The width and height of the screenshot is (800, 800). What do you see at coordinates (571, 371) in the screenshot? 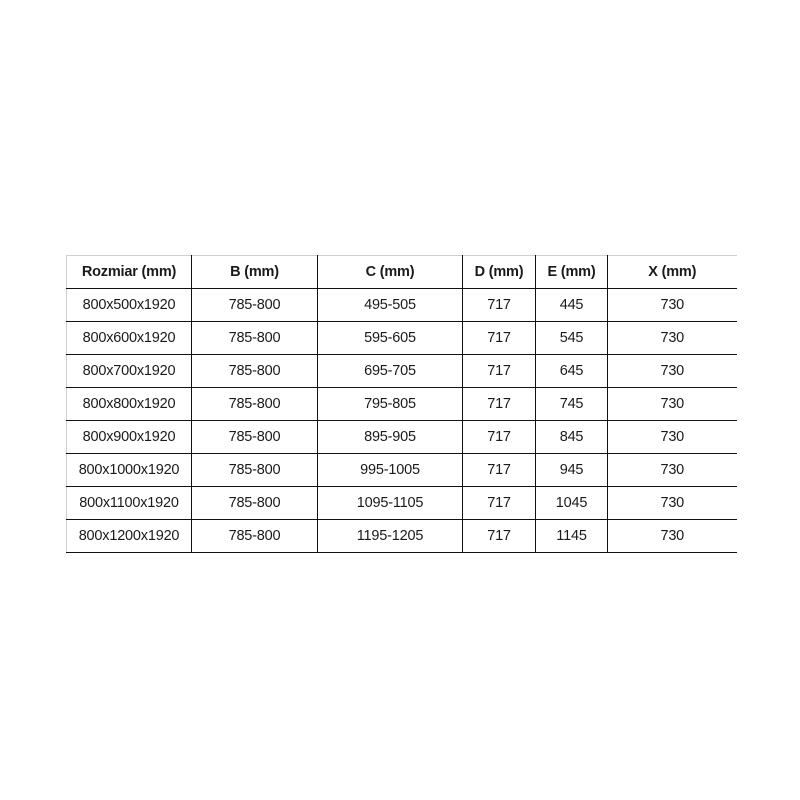
I see `cell-e: 645` at bounding box center [571, 371].